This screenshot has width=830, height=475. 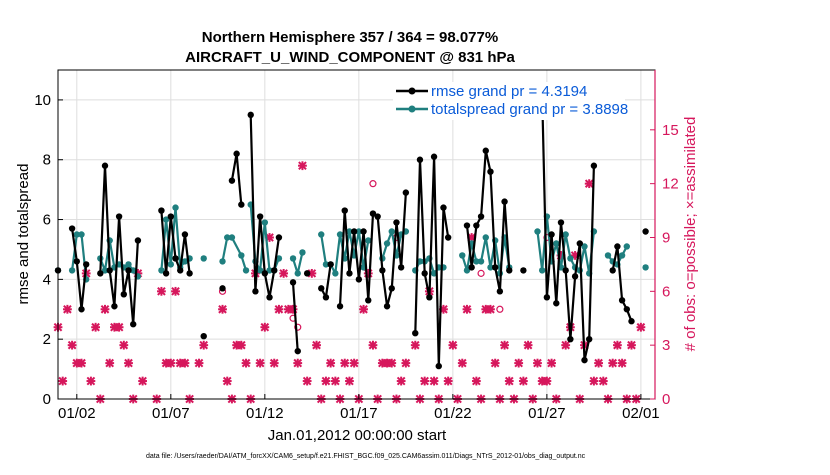 I want to click on legend-rmse-marker, so click(x=412, y=91).